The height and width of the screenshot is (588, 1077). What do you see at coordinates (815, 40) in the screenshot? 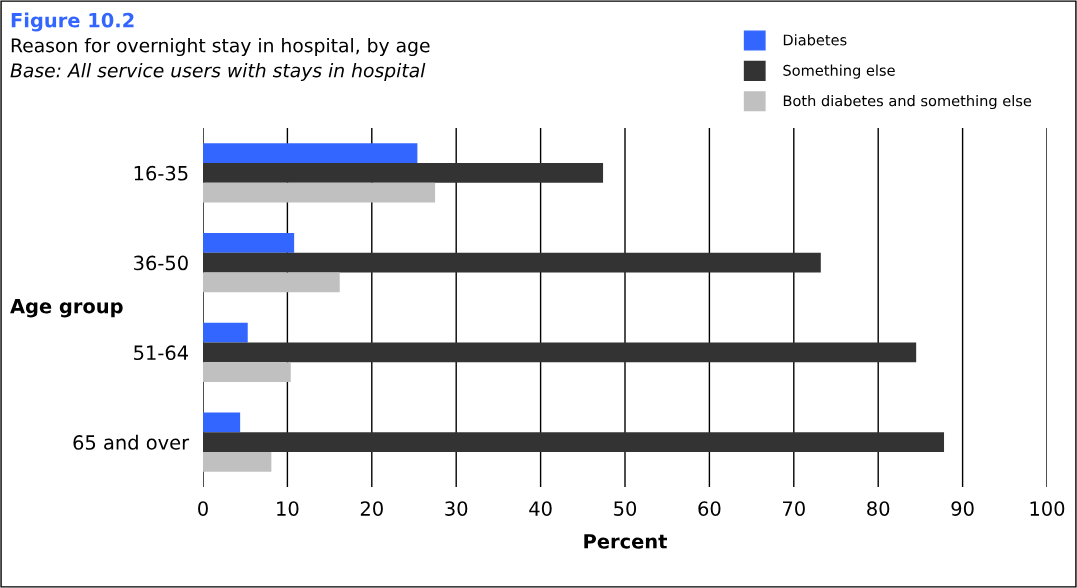
I see `legend-label: Diabetes` at bounding box center [815, 40].